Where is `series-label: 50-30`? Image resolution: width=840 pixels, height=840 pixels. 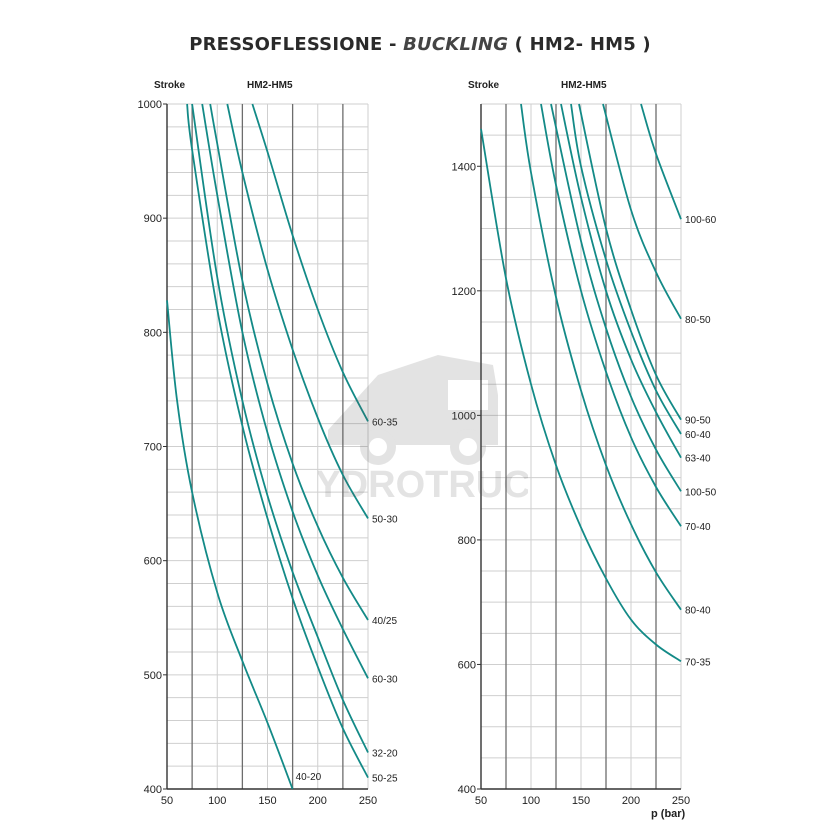
series-label: 50-30 is located at coordinates (385, 519).